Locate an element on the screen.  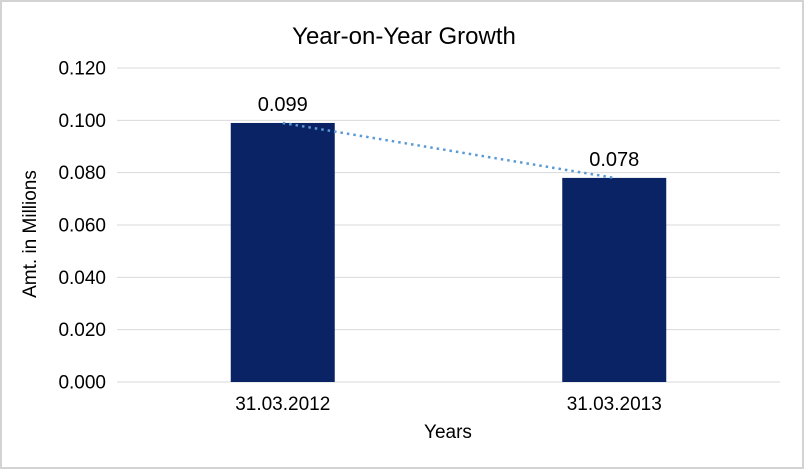
trendline-group is located at coordinates (448, 150).